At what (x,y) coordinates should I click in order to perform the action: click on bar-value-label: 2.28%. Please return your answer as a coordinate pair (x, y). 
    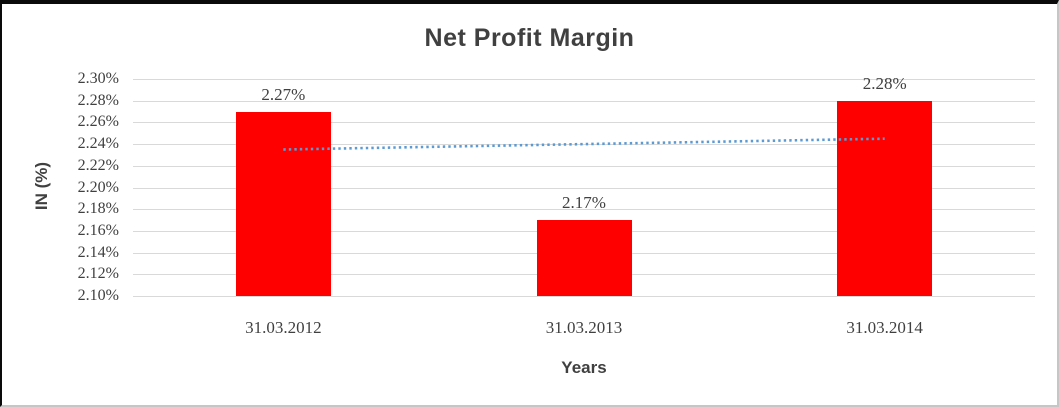
    Looking at the image, I should click on (884, 83).